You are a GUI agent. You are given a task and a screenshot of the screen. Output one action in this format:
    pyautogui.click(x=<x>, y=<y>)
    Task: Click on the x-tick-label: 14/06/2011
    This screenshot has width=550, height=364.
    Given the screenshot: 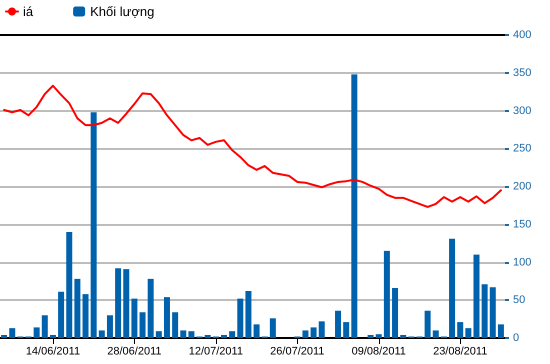 What is the action you would take?
    pyautogui.click(x=53, y=352)
    